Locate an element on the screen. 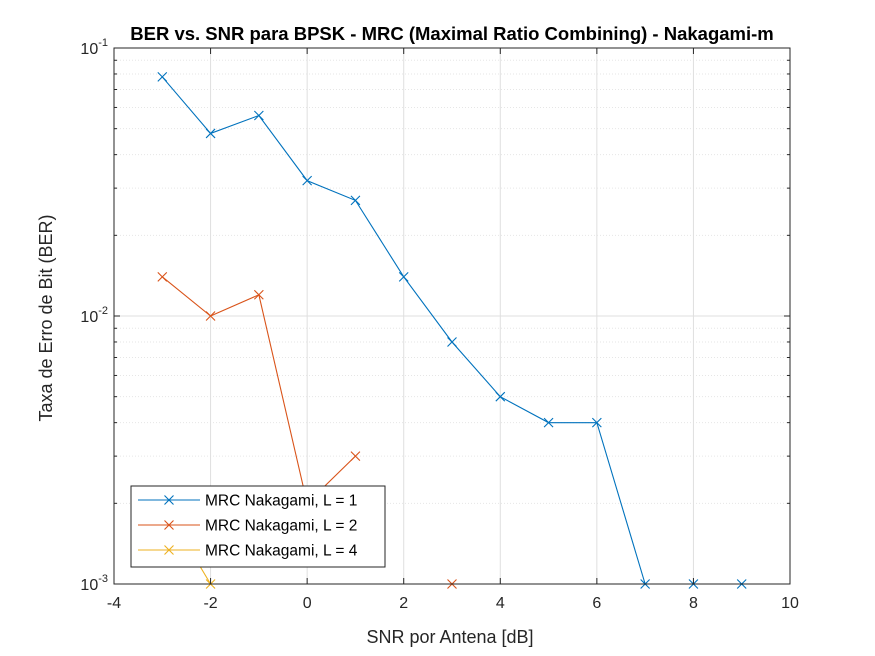  y-tick-label: 10⁻¹ is located at coordinates (94, 47).